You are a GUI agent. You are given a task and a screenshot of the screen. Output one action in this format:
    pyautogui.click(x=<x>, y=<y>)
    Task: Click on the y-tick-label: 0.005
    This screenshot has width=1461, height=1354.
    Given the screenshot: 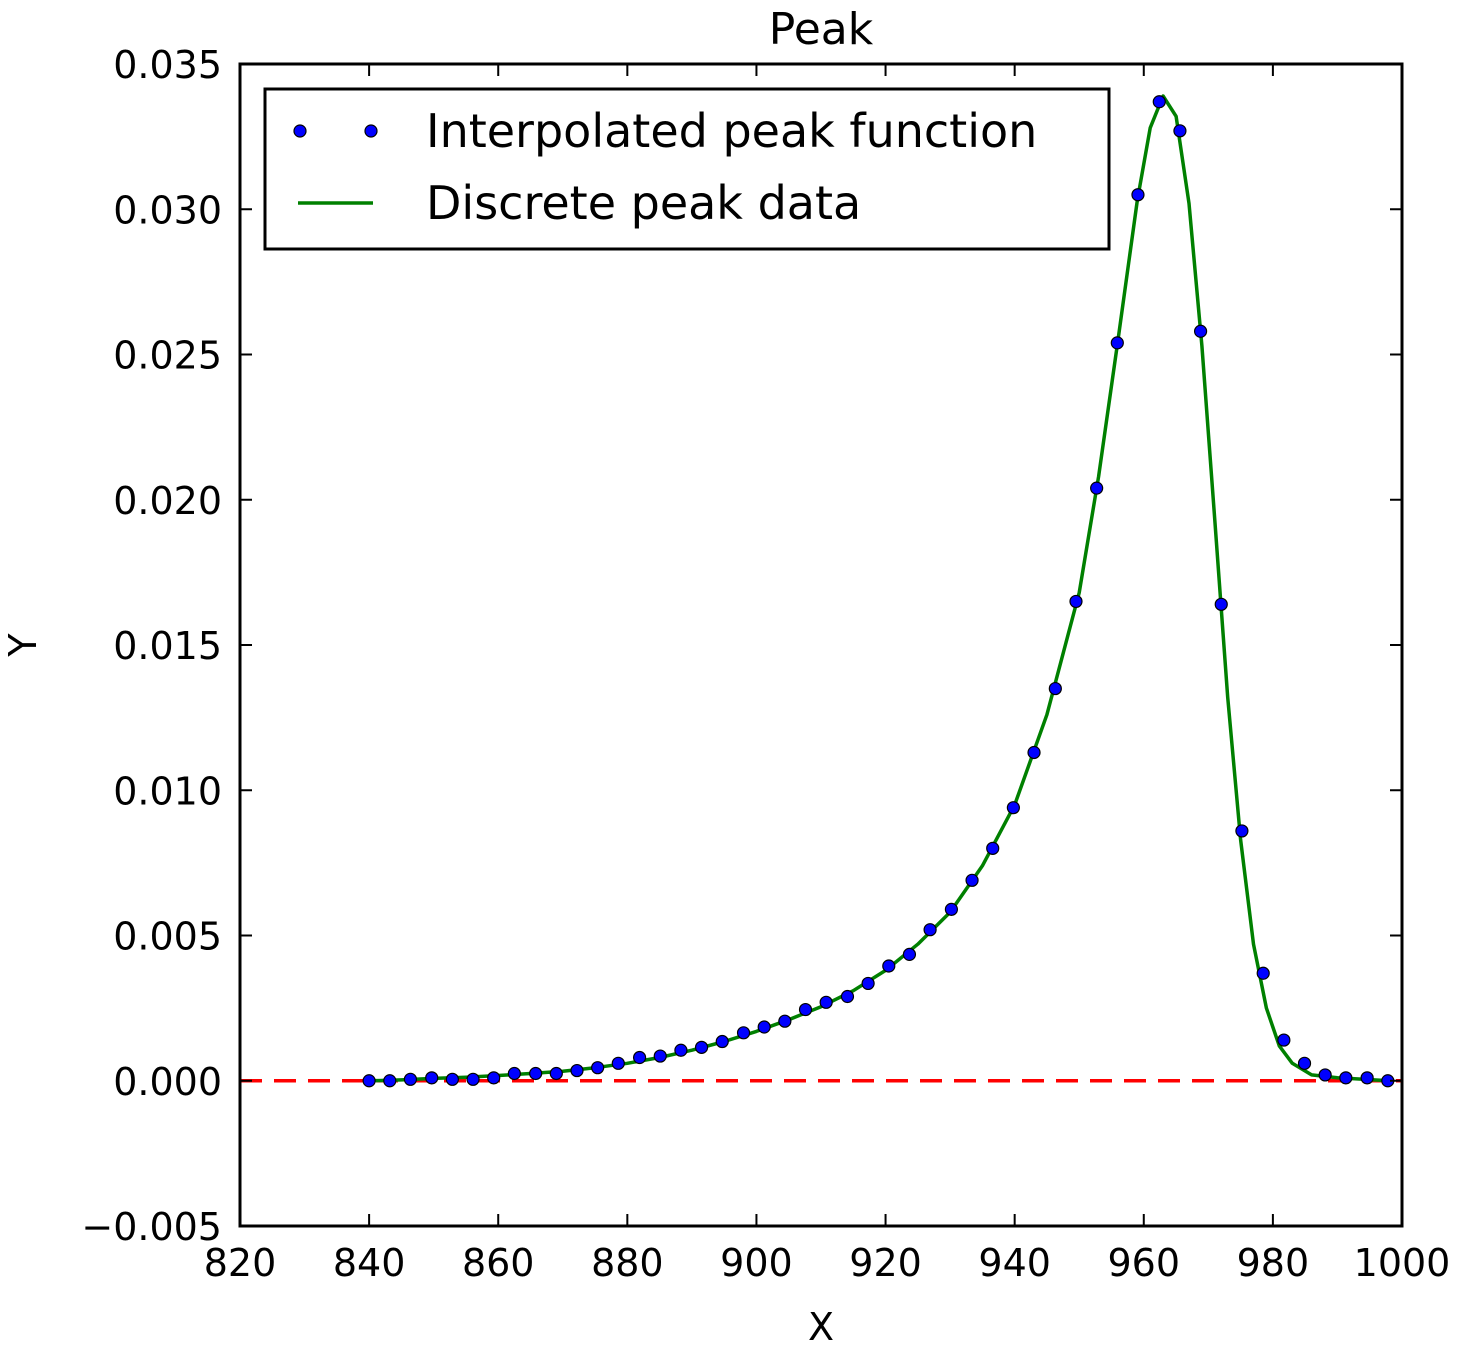 What is the action you would take?
    pyautogui.click(x=167, y=937)
    